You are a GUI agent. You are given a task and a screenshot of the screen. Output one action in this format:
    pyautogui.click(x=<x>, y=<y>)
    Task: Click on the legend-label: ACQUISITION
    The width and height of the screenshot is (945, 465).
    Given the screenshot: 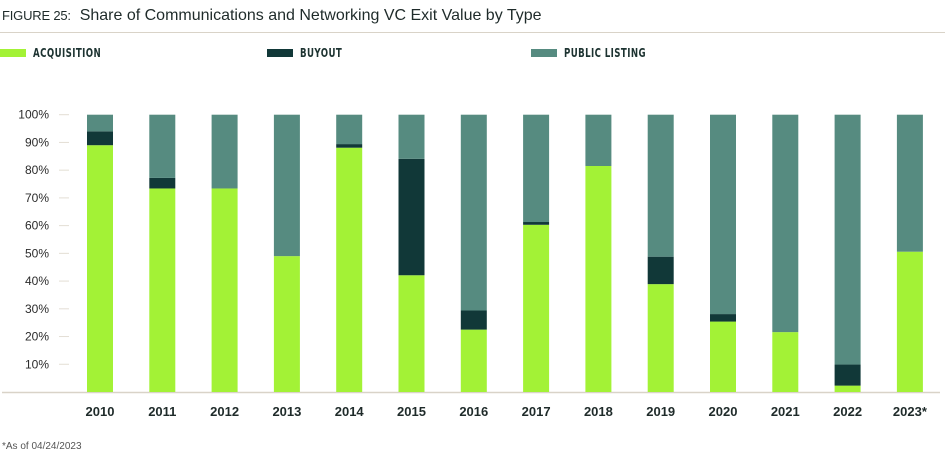 What is the action you would take?
    pyautogui.click(x=67, y=53)
    